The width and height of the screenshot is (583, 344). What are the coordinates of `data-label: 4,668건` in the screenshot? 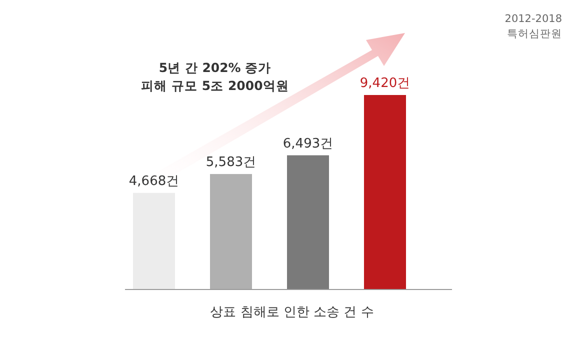 It's located at (154, 181).